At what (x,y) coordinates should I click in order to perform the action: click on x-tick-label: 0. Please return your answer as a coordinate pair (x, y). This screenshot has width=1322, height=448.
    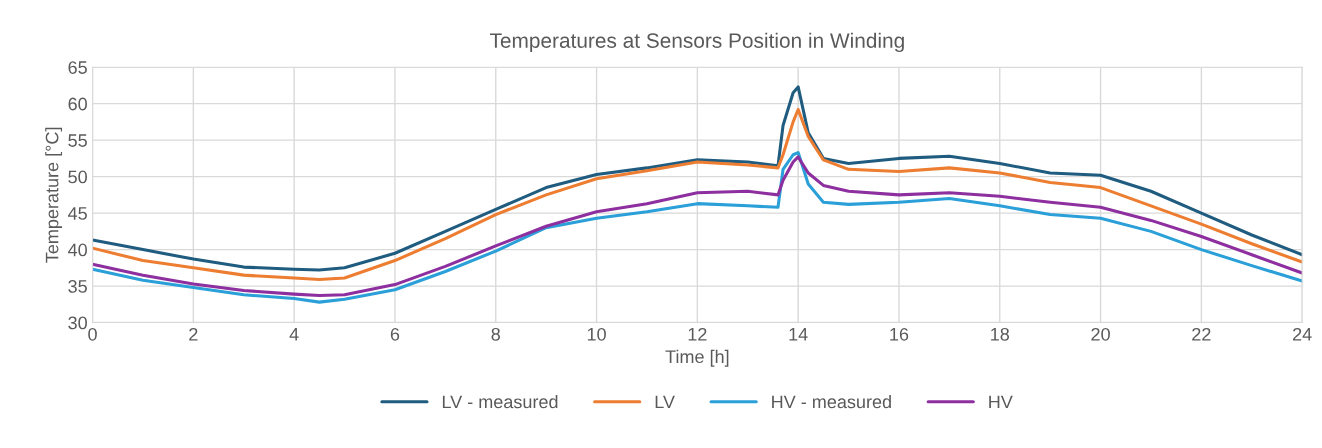
    Looking at the image, I should click on (92, 334).